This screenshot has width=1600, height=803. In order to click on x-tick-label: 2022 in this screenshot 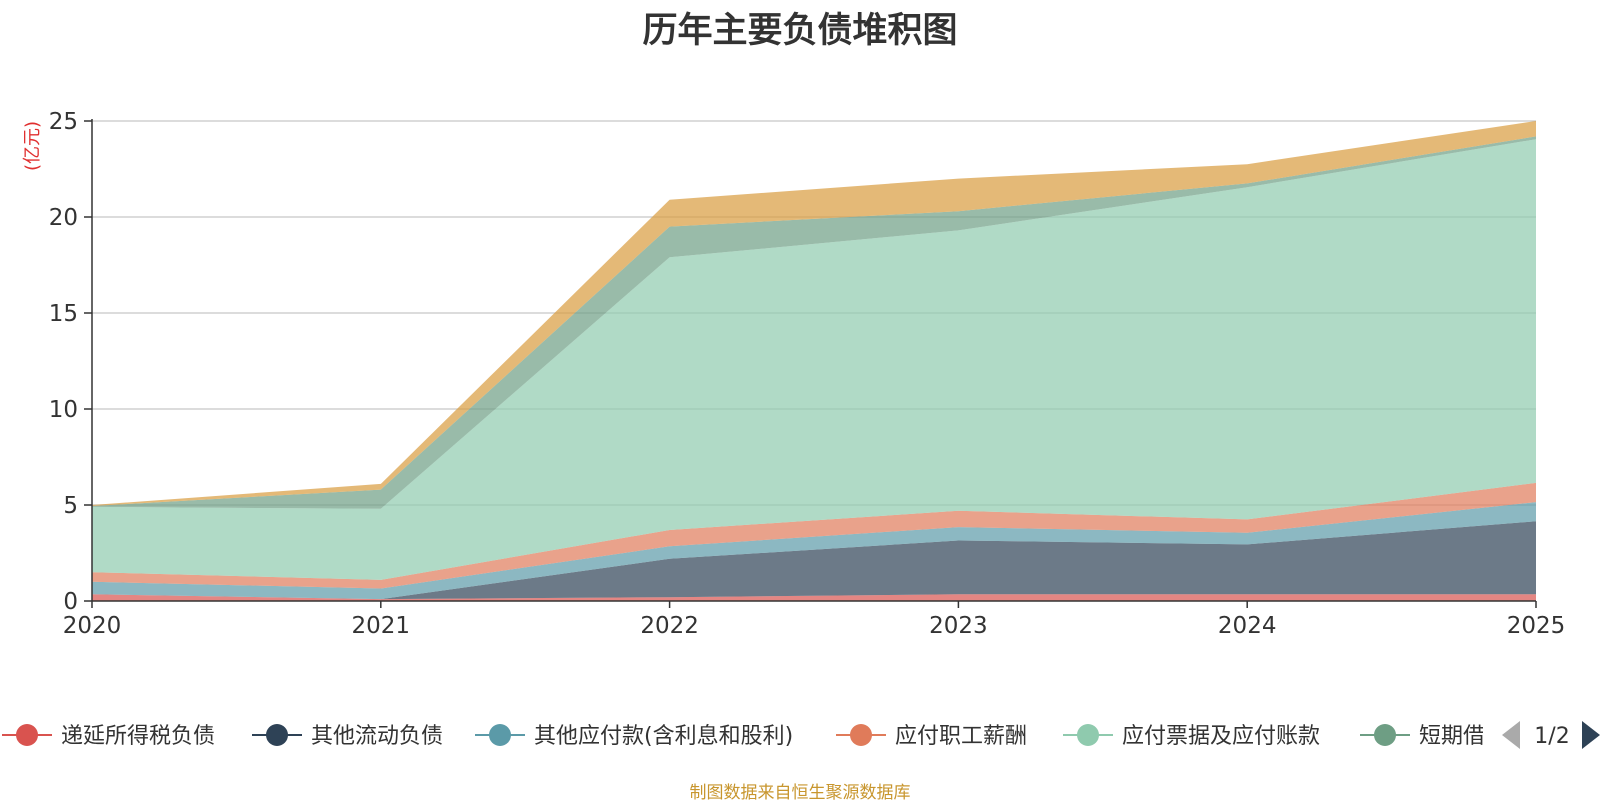, I will do `click(669, 626)`.